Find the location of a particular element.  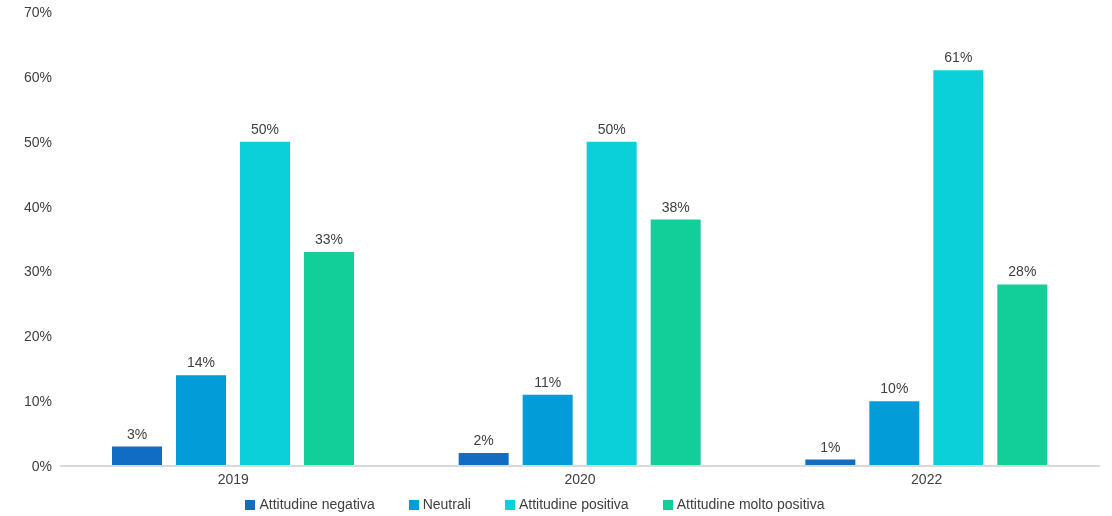

y-tick-label: 20% is located at coordinates (37, 336).